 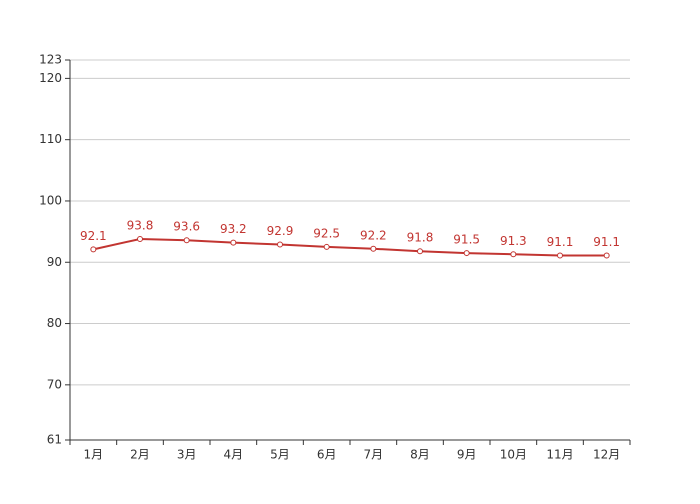 What do you see at coordinates (140, 225) in the screenshot?
I see `data-label: 93.8` at bounding box center [140, 225].